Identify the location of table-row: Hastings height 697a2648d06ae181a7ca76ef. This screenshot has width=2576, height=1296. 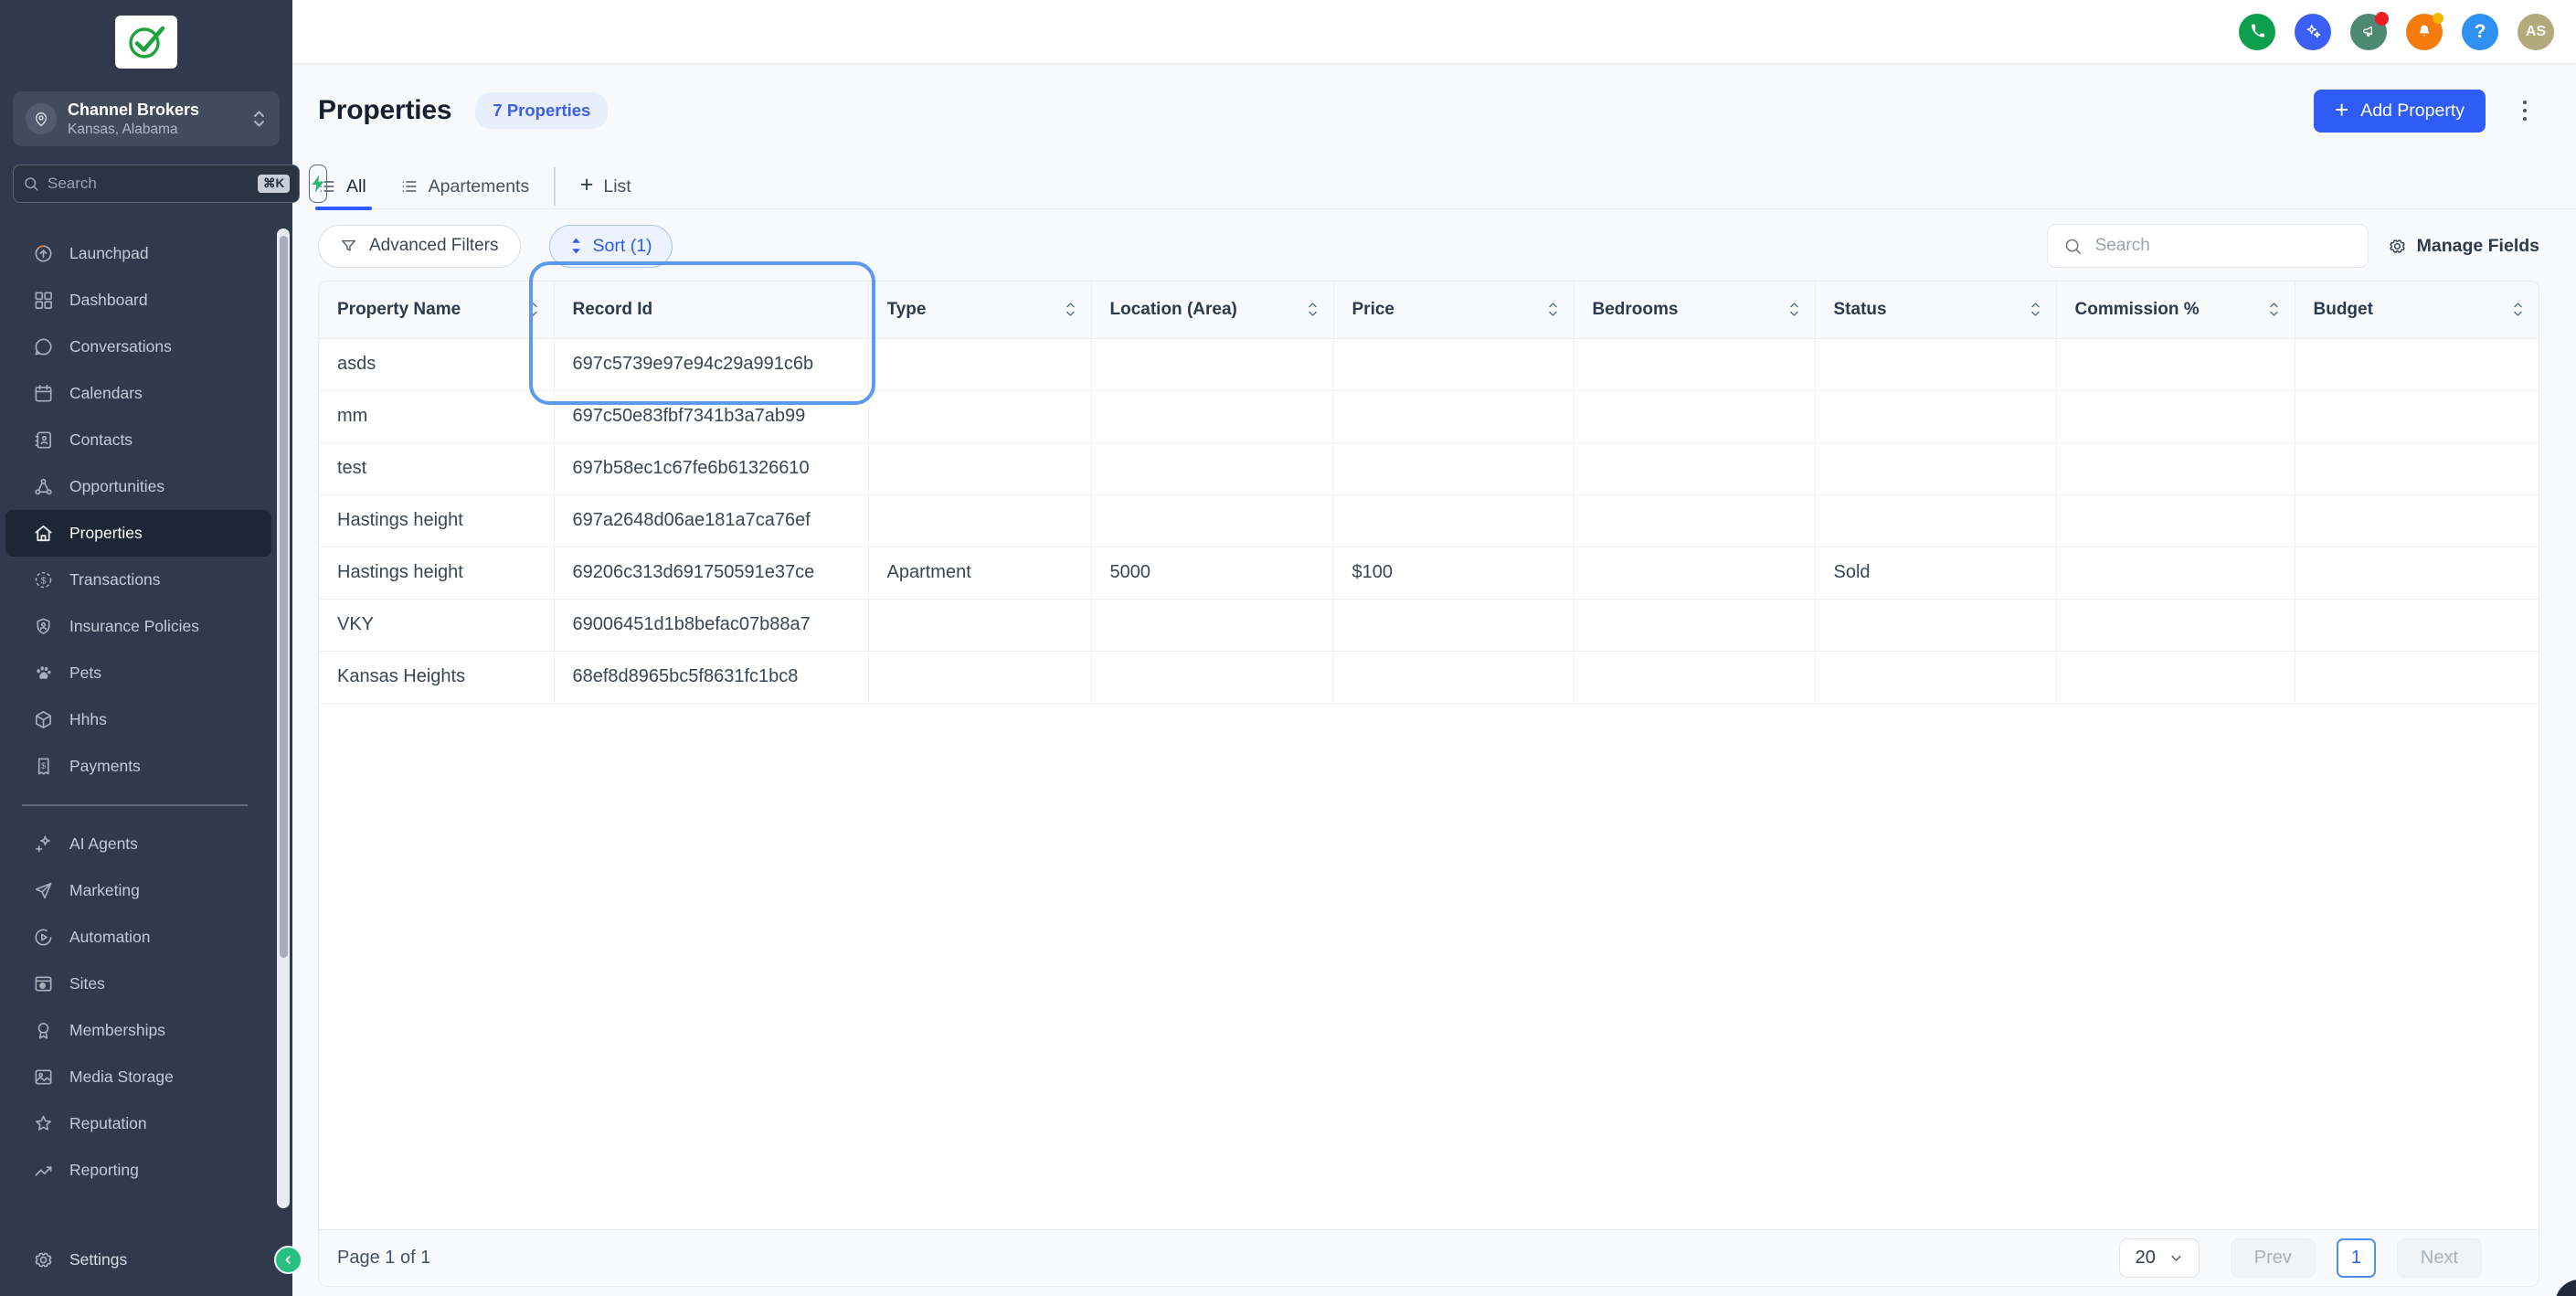
(1429, 520).